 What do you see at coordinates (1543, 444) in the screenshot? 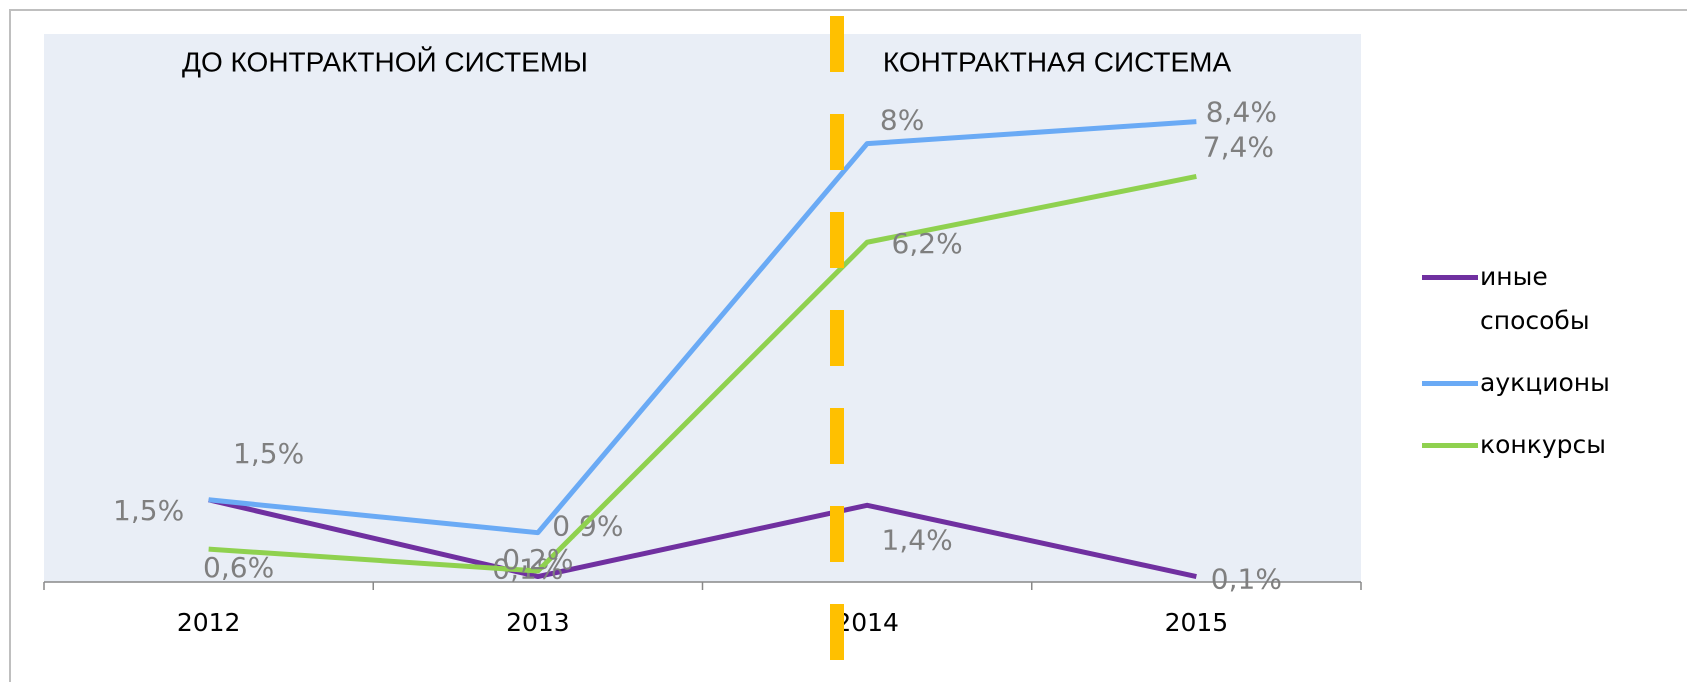
I see `legend-label: конкурсы` at bounding box center [1543, 444].